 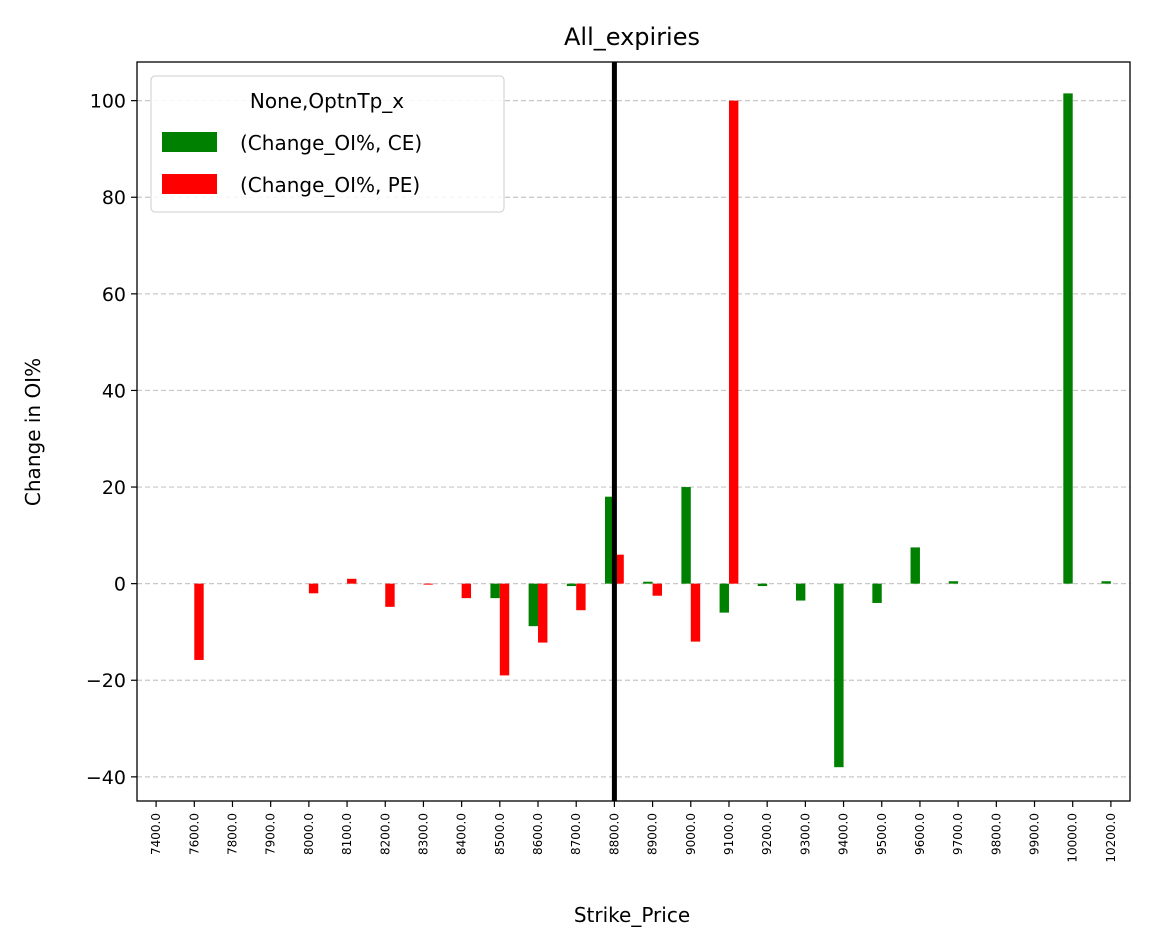 What do you see at coordinates (309, 834) in the screenshot?
I see `x-tick-label: 8000.0` at bounding box center [309, 834].